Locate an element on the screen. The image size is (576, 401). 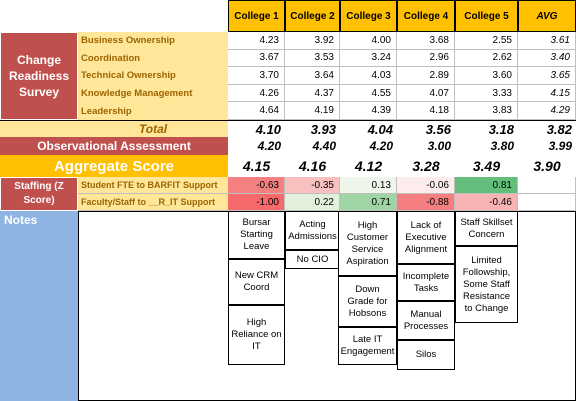
staffing-row-label: Faculty/Staff to __R_IT Support is located at coordinates (153, 202).